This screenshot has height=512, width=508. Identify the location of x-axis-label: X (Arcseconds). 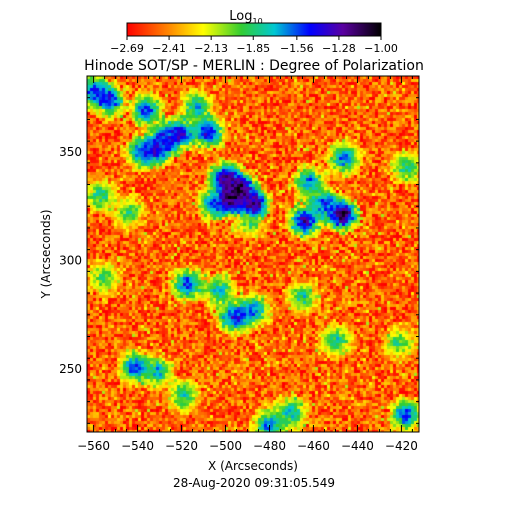
(253, 466).